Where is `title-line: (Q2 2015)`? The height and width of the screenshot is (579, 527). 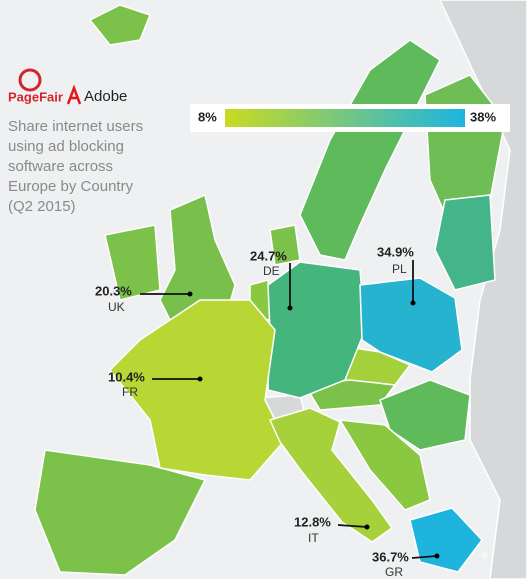
title-line: (Q2 2015) is located at coordinates (42, 206).